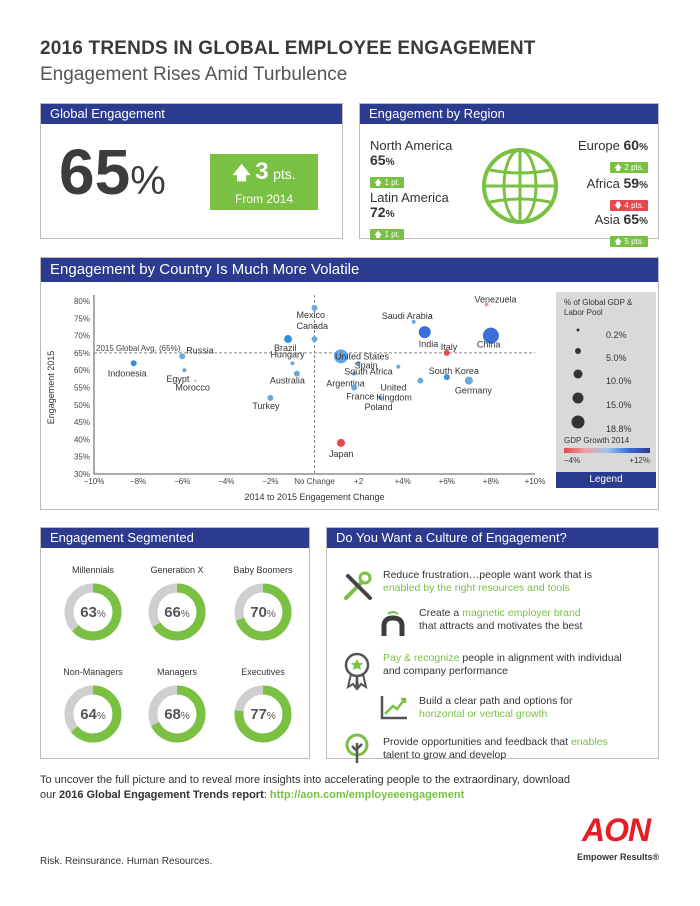 This screenshot has width=700, height=906. What do you see at coordinates (313, 326) in the screenshot?
I see `point-label: Canada` at bounding box center [313, 326].